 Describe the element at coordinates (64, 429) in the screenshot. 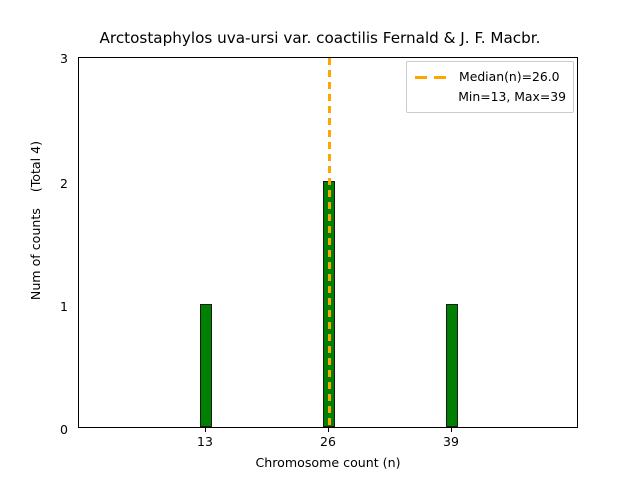

I see `y-tick-label-0: 0` at that location.